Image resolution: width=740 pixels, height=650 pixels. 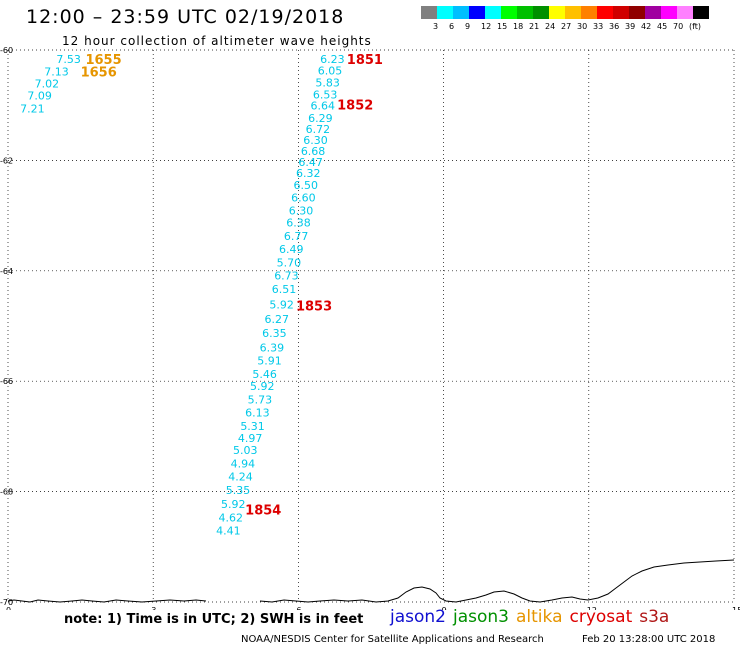 I want to click on y-tick-label: -70, so click(x=6, y=602).